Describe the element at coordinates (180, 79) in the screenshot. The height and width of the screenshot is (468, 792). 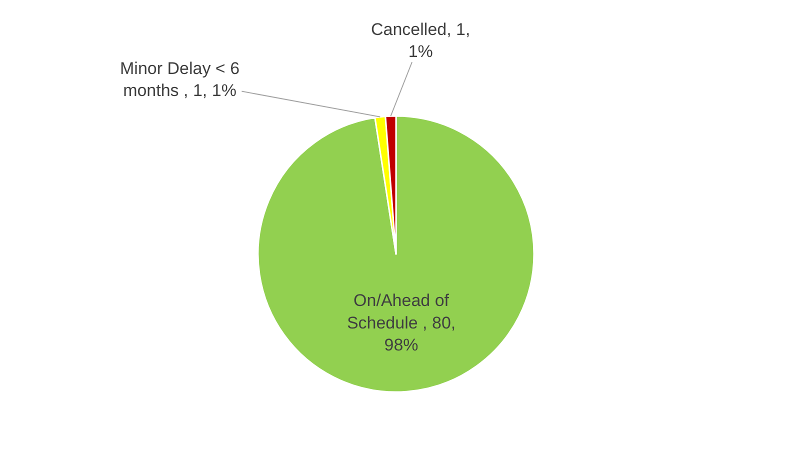
I see `slice-label: Minor Delay < 6 months , 1, 1%` at that location.